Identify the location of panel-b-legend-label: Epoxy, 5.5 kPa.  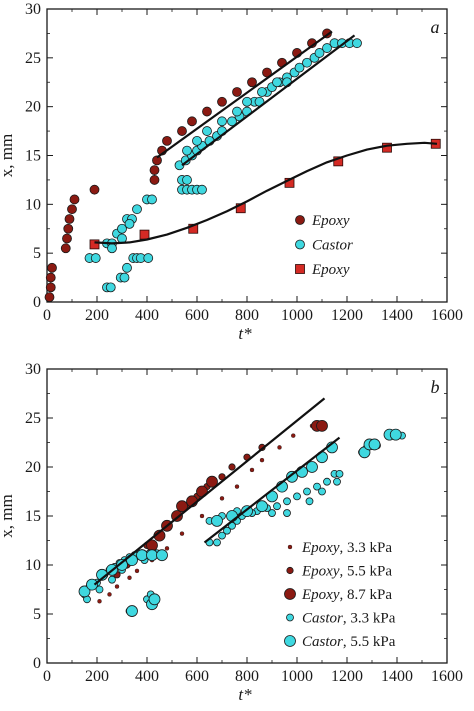
(346, 572).